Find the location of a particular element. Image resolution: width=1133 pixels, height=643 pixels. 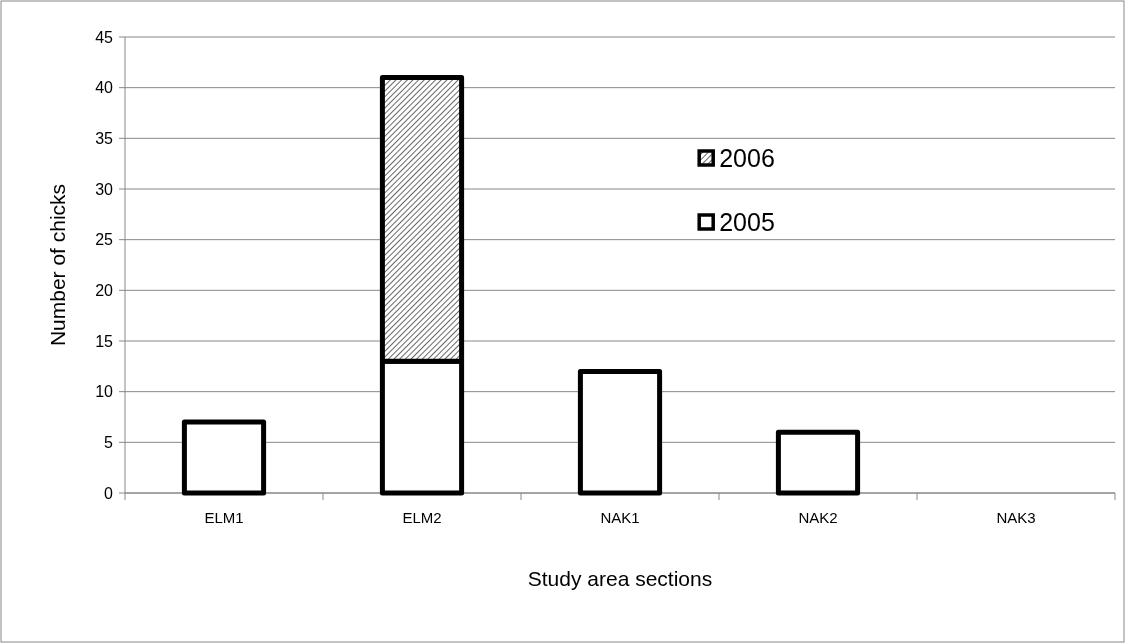

y-tick-label: 40 is located at coordinates (104, 88).